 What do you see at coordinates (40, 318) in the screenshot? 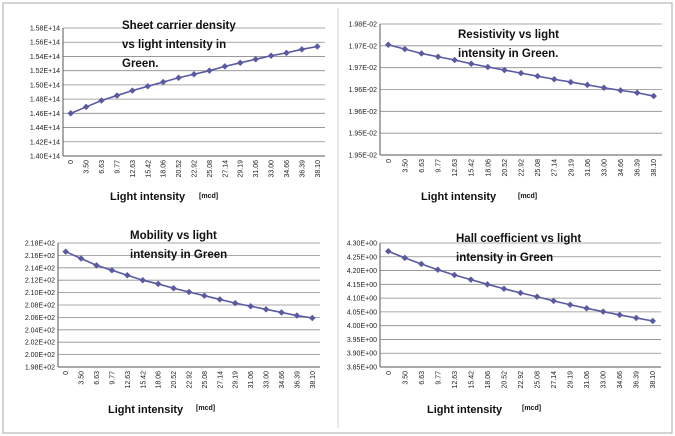
I see `y-tick-label: 2.06E+02` at bounding box center [40, 318].